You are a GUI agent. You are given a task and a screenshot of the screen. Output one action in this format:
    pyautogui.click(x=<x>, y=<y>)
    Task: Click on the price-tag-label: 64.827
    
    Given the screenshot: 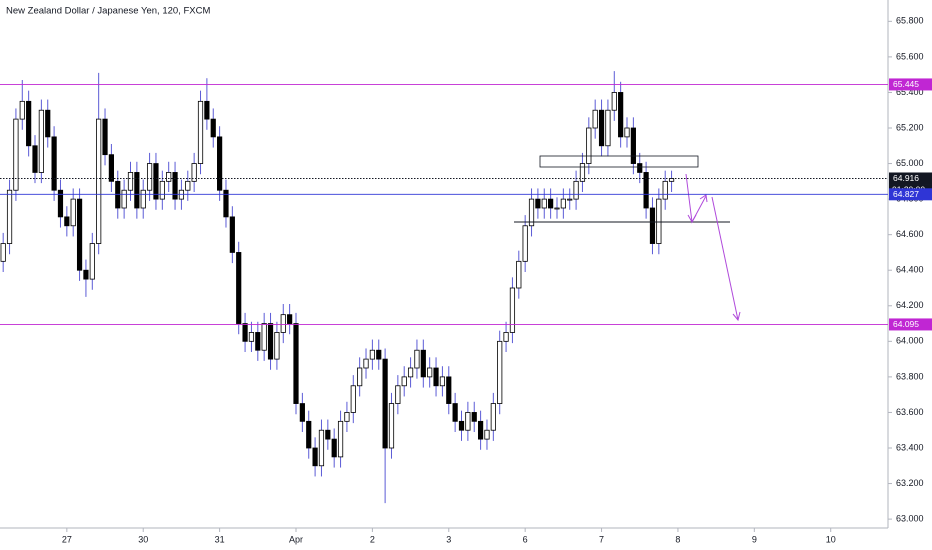 What is the action you would take?
    pyautogui.click(x=906, y=194)
    